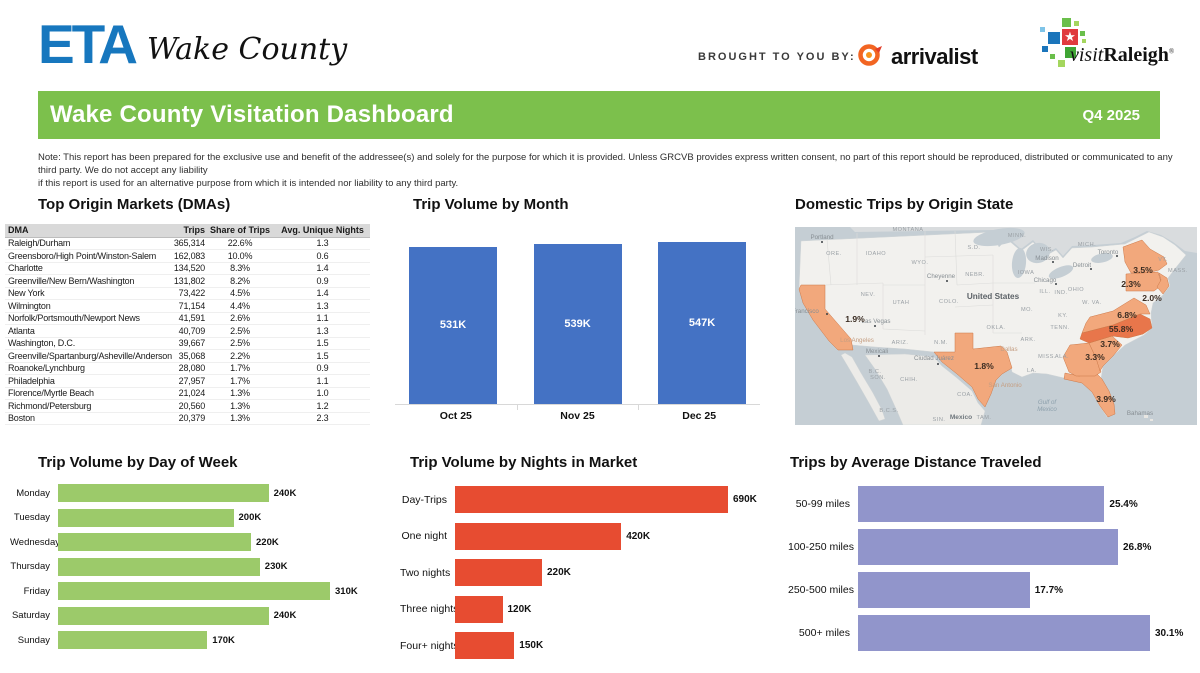 This screenshot has width=1200, height=673. What do you see at coordinates (1047, 357) in the screenshot?
I see `map-label: MISS.` at bounding box center [1047, 357].